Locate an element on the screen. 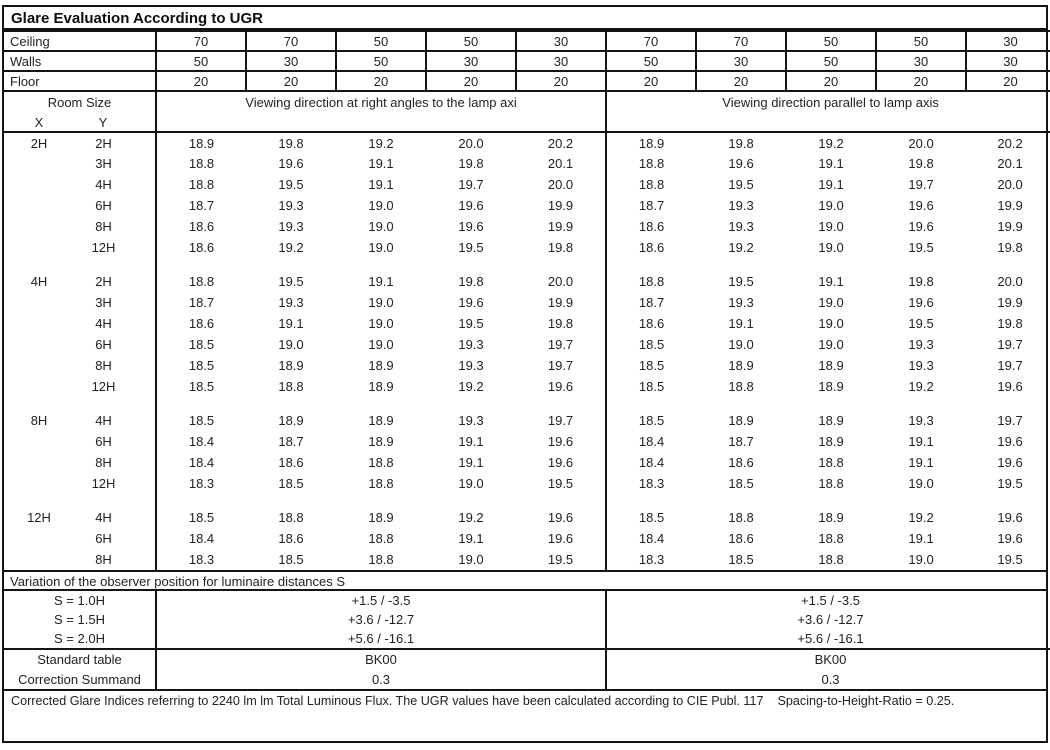  room-y-cell: 3H is located at coordinates (115, 163).